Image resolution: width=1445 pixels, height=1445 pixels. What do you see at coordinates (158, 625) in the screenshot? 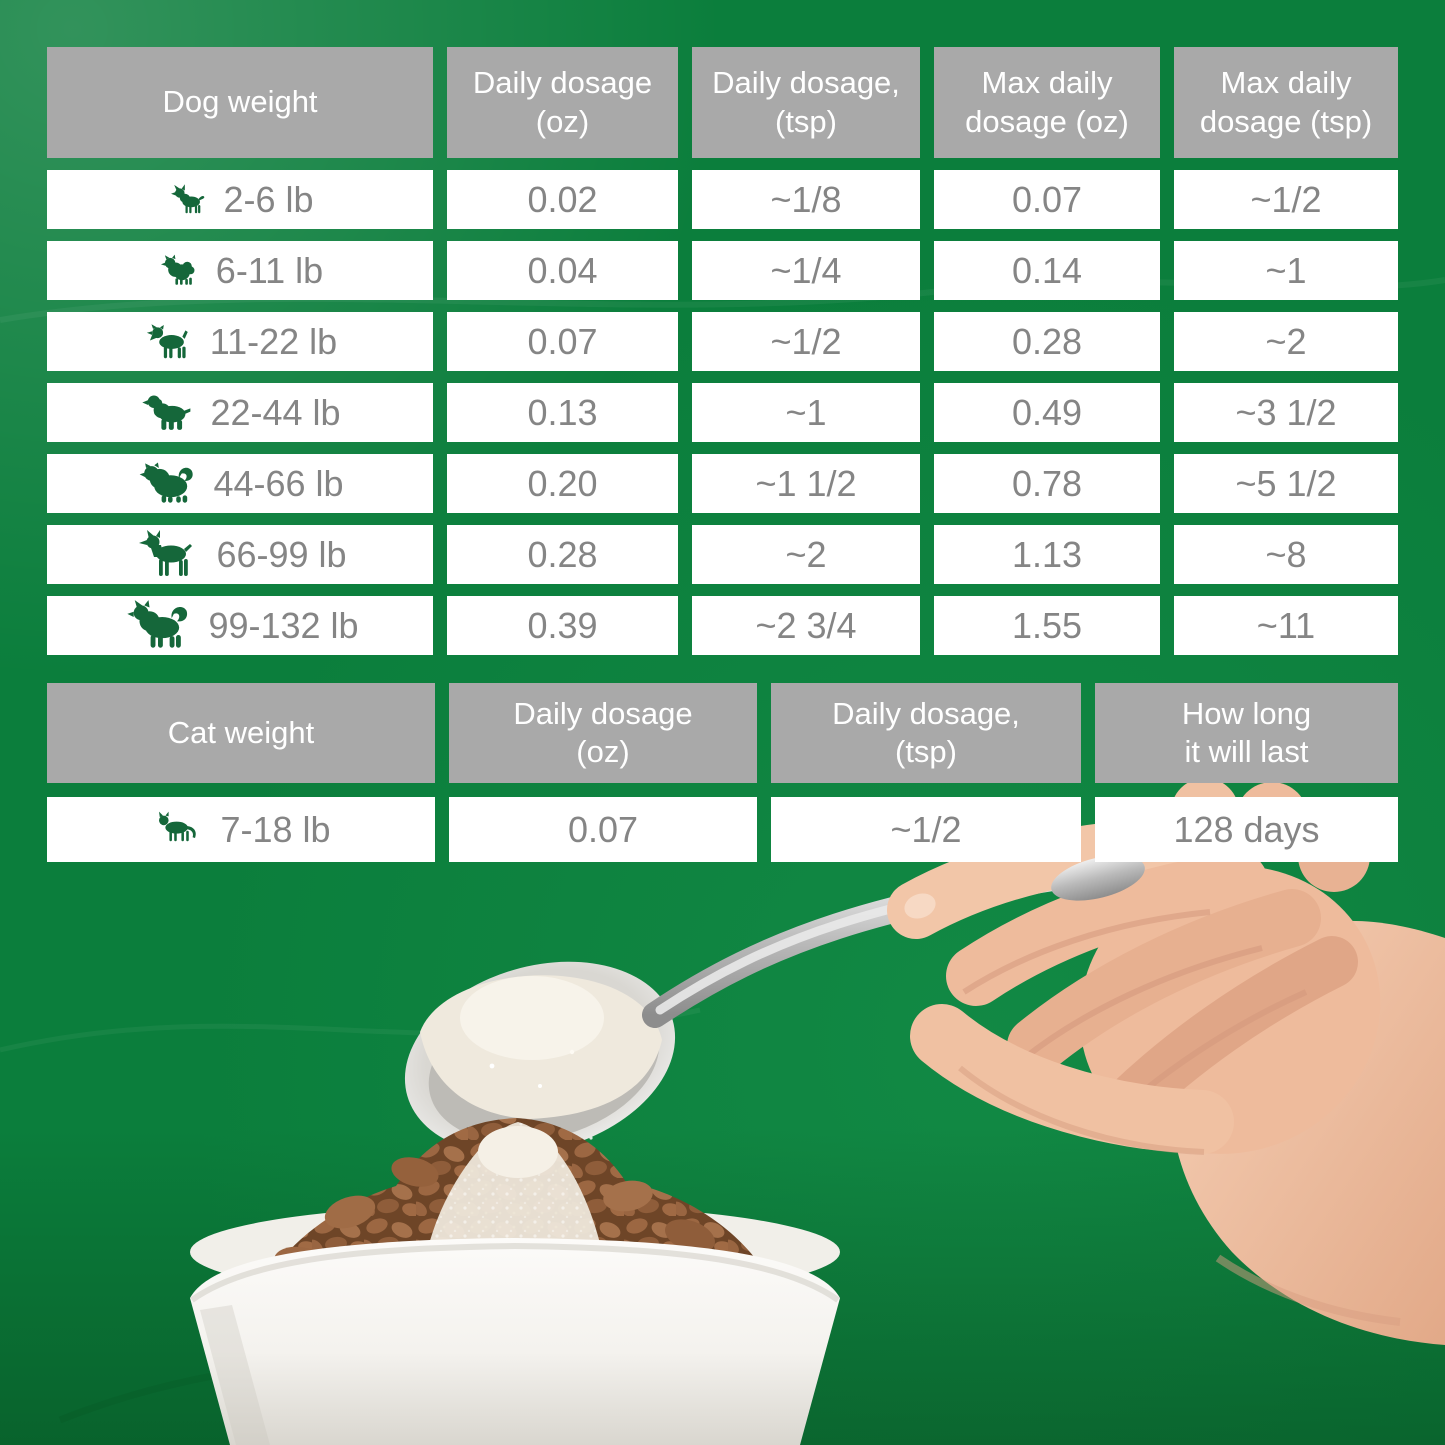
I see `akita-dog-icon` at bounding box center [158, 625].